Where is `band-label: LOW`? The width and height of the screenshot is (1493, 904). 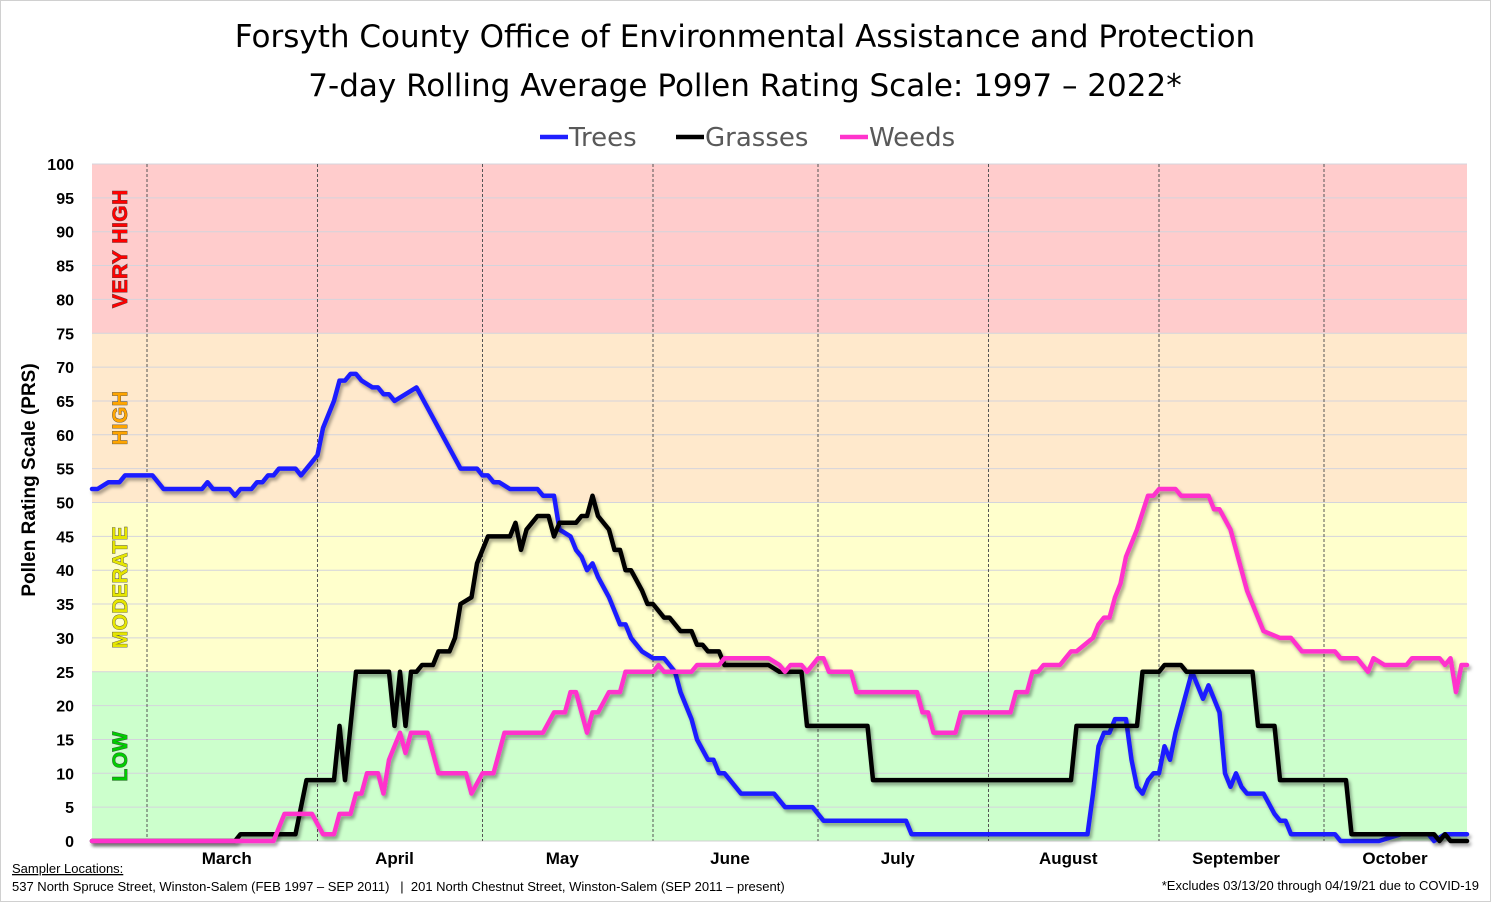 band-label: LOW is located at coordinates (120, 756).